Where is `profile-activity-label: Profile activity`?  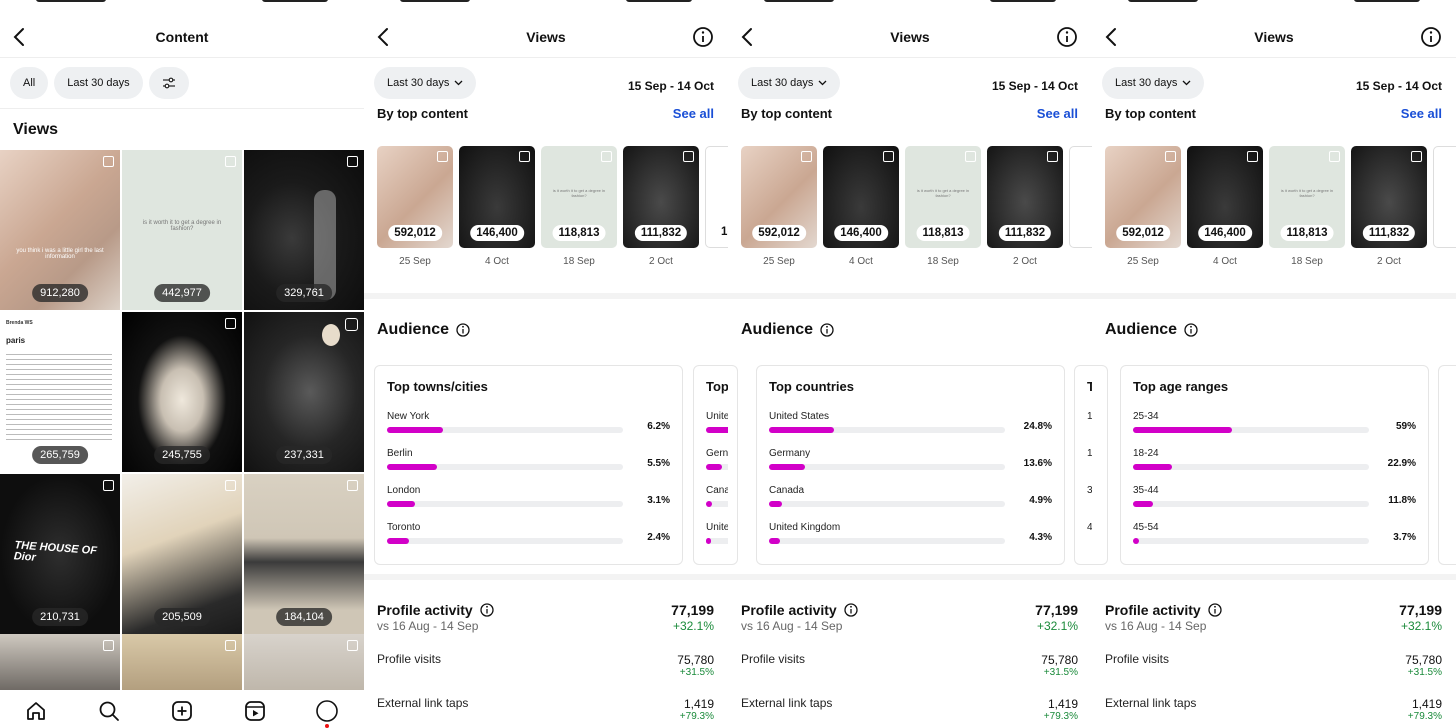 profile-activity-label: Profile activity is located at coordinates (425, 610).